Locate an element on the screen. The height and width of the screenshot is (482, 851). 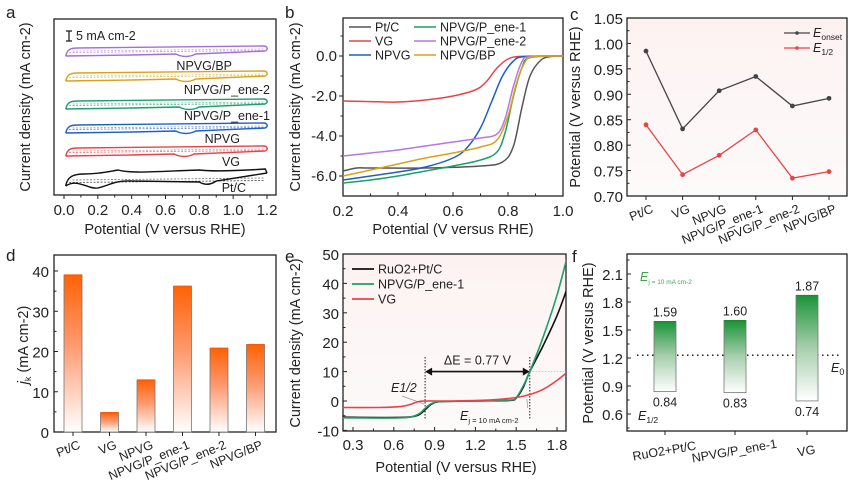
legend-label: NPVG is located at coordinates (392, 56).